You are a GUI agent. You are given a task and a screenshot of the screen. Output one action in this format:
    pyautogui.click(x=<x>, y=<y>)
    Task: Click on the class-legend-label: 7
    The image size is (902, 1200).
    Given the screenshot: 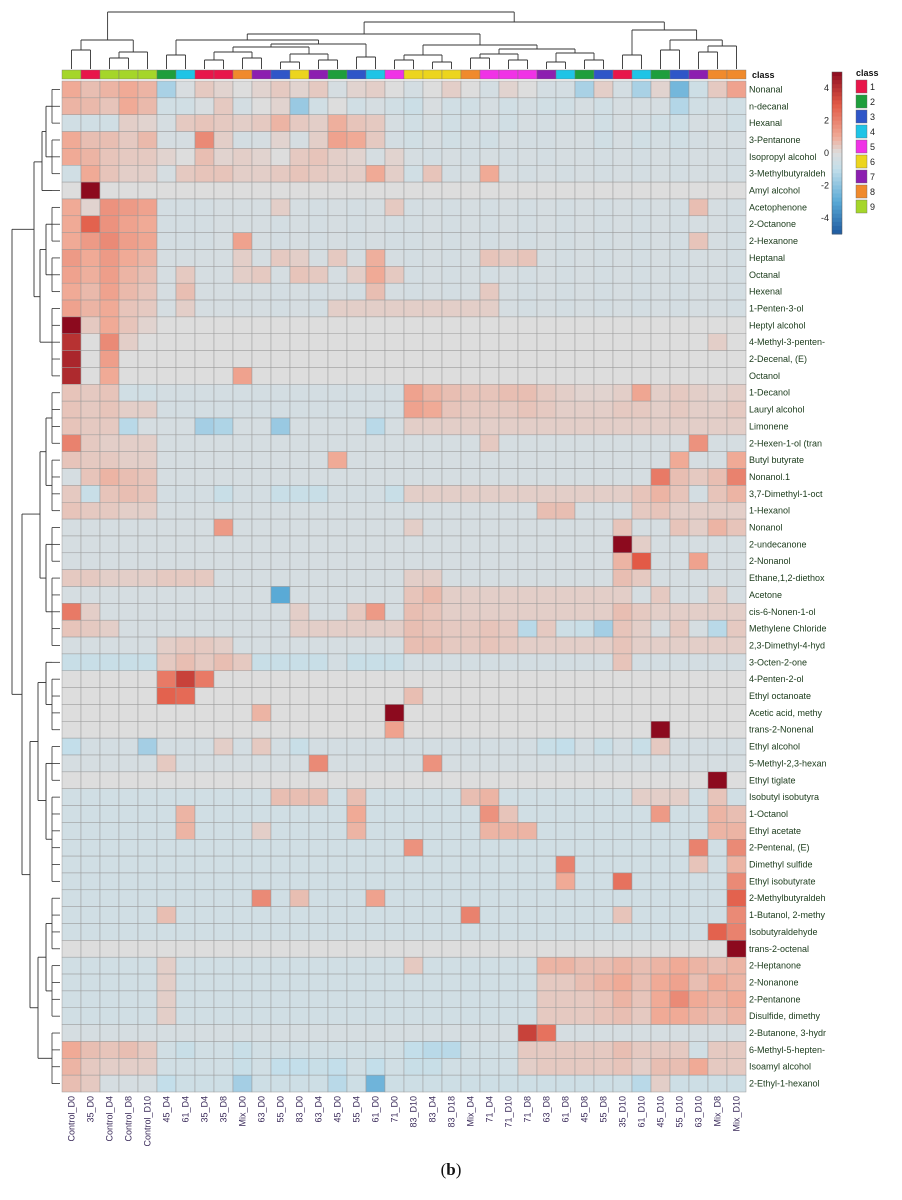 What is the action you would take?
    pyautogui.click(x=872, y=177)
    